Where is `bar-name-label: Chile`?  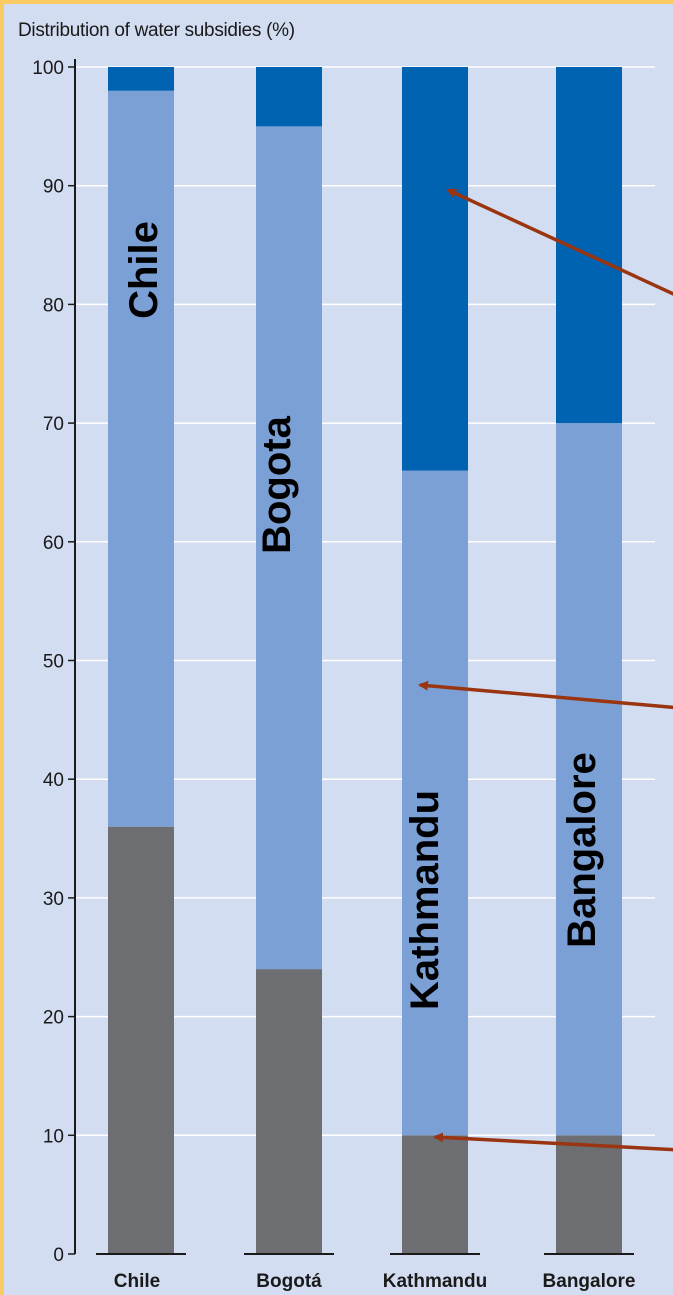 bar-name-label: Chile is located at coordinates (144, 270).